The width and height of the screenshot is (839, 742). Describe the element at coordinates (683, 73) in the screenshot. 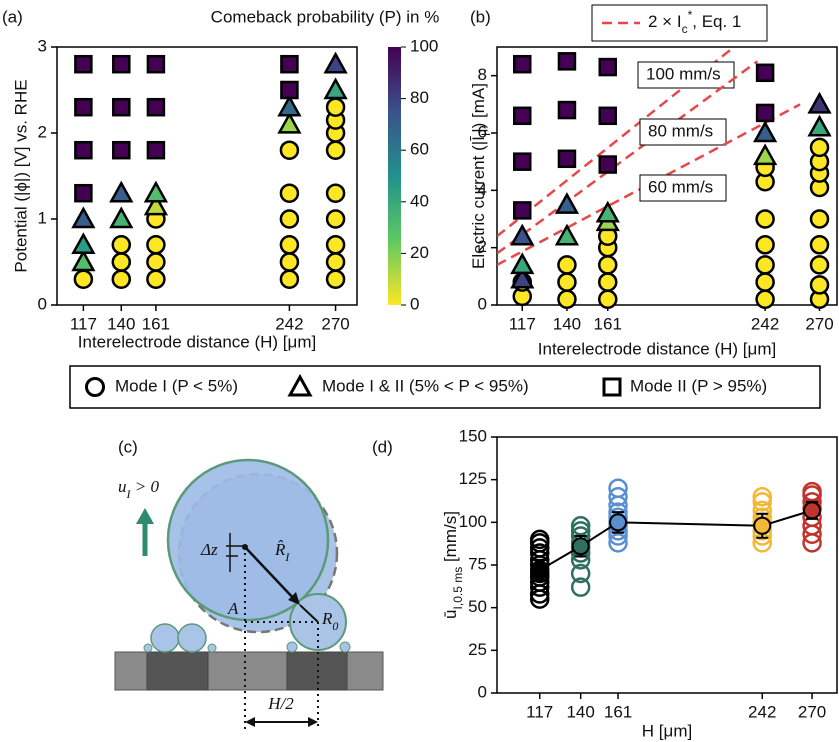

I see `line-label: 100 mm/s` at that location.